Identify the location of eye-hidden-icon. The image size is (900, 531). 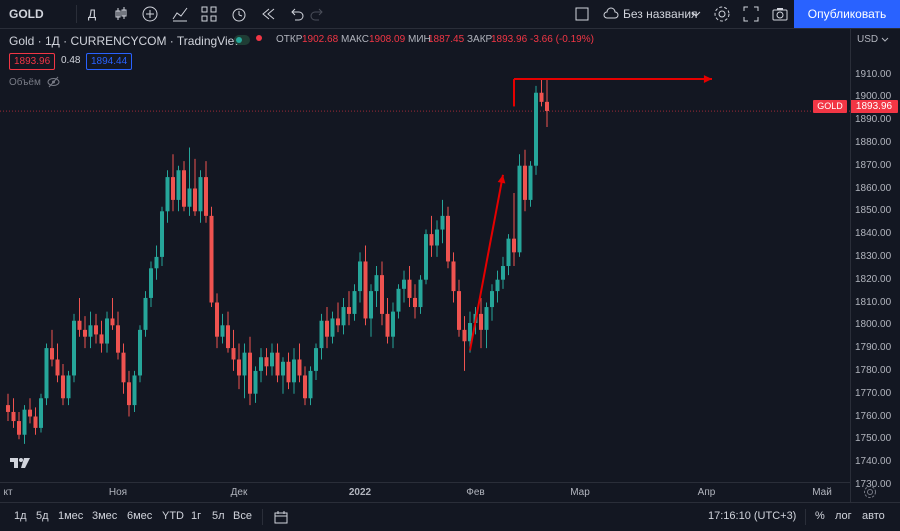
(53, 82).